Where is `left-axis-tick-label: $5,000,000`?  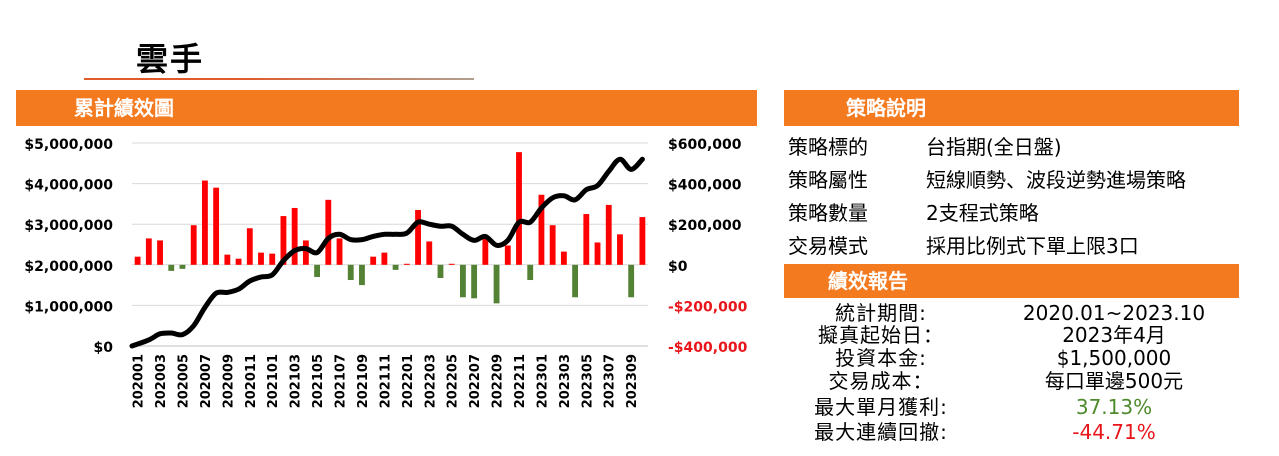
left-axis-tick-label: $5,000,000 is located at coordinates (68, 145).